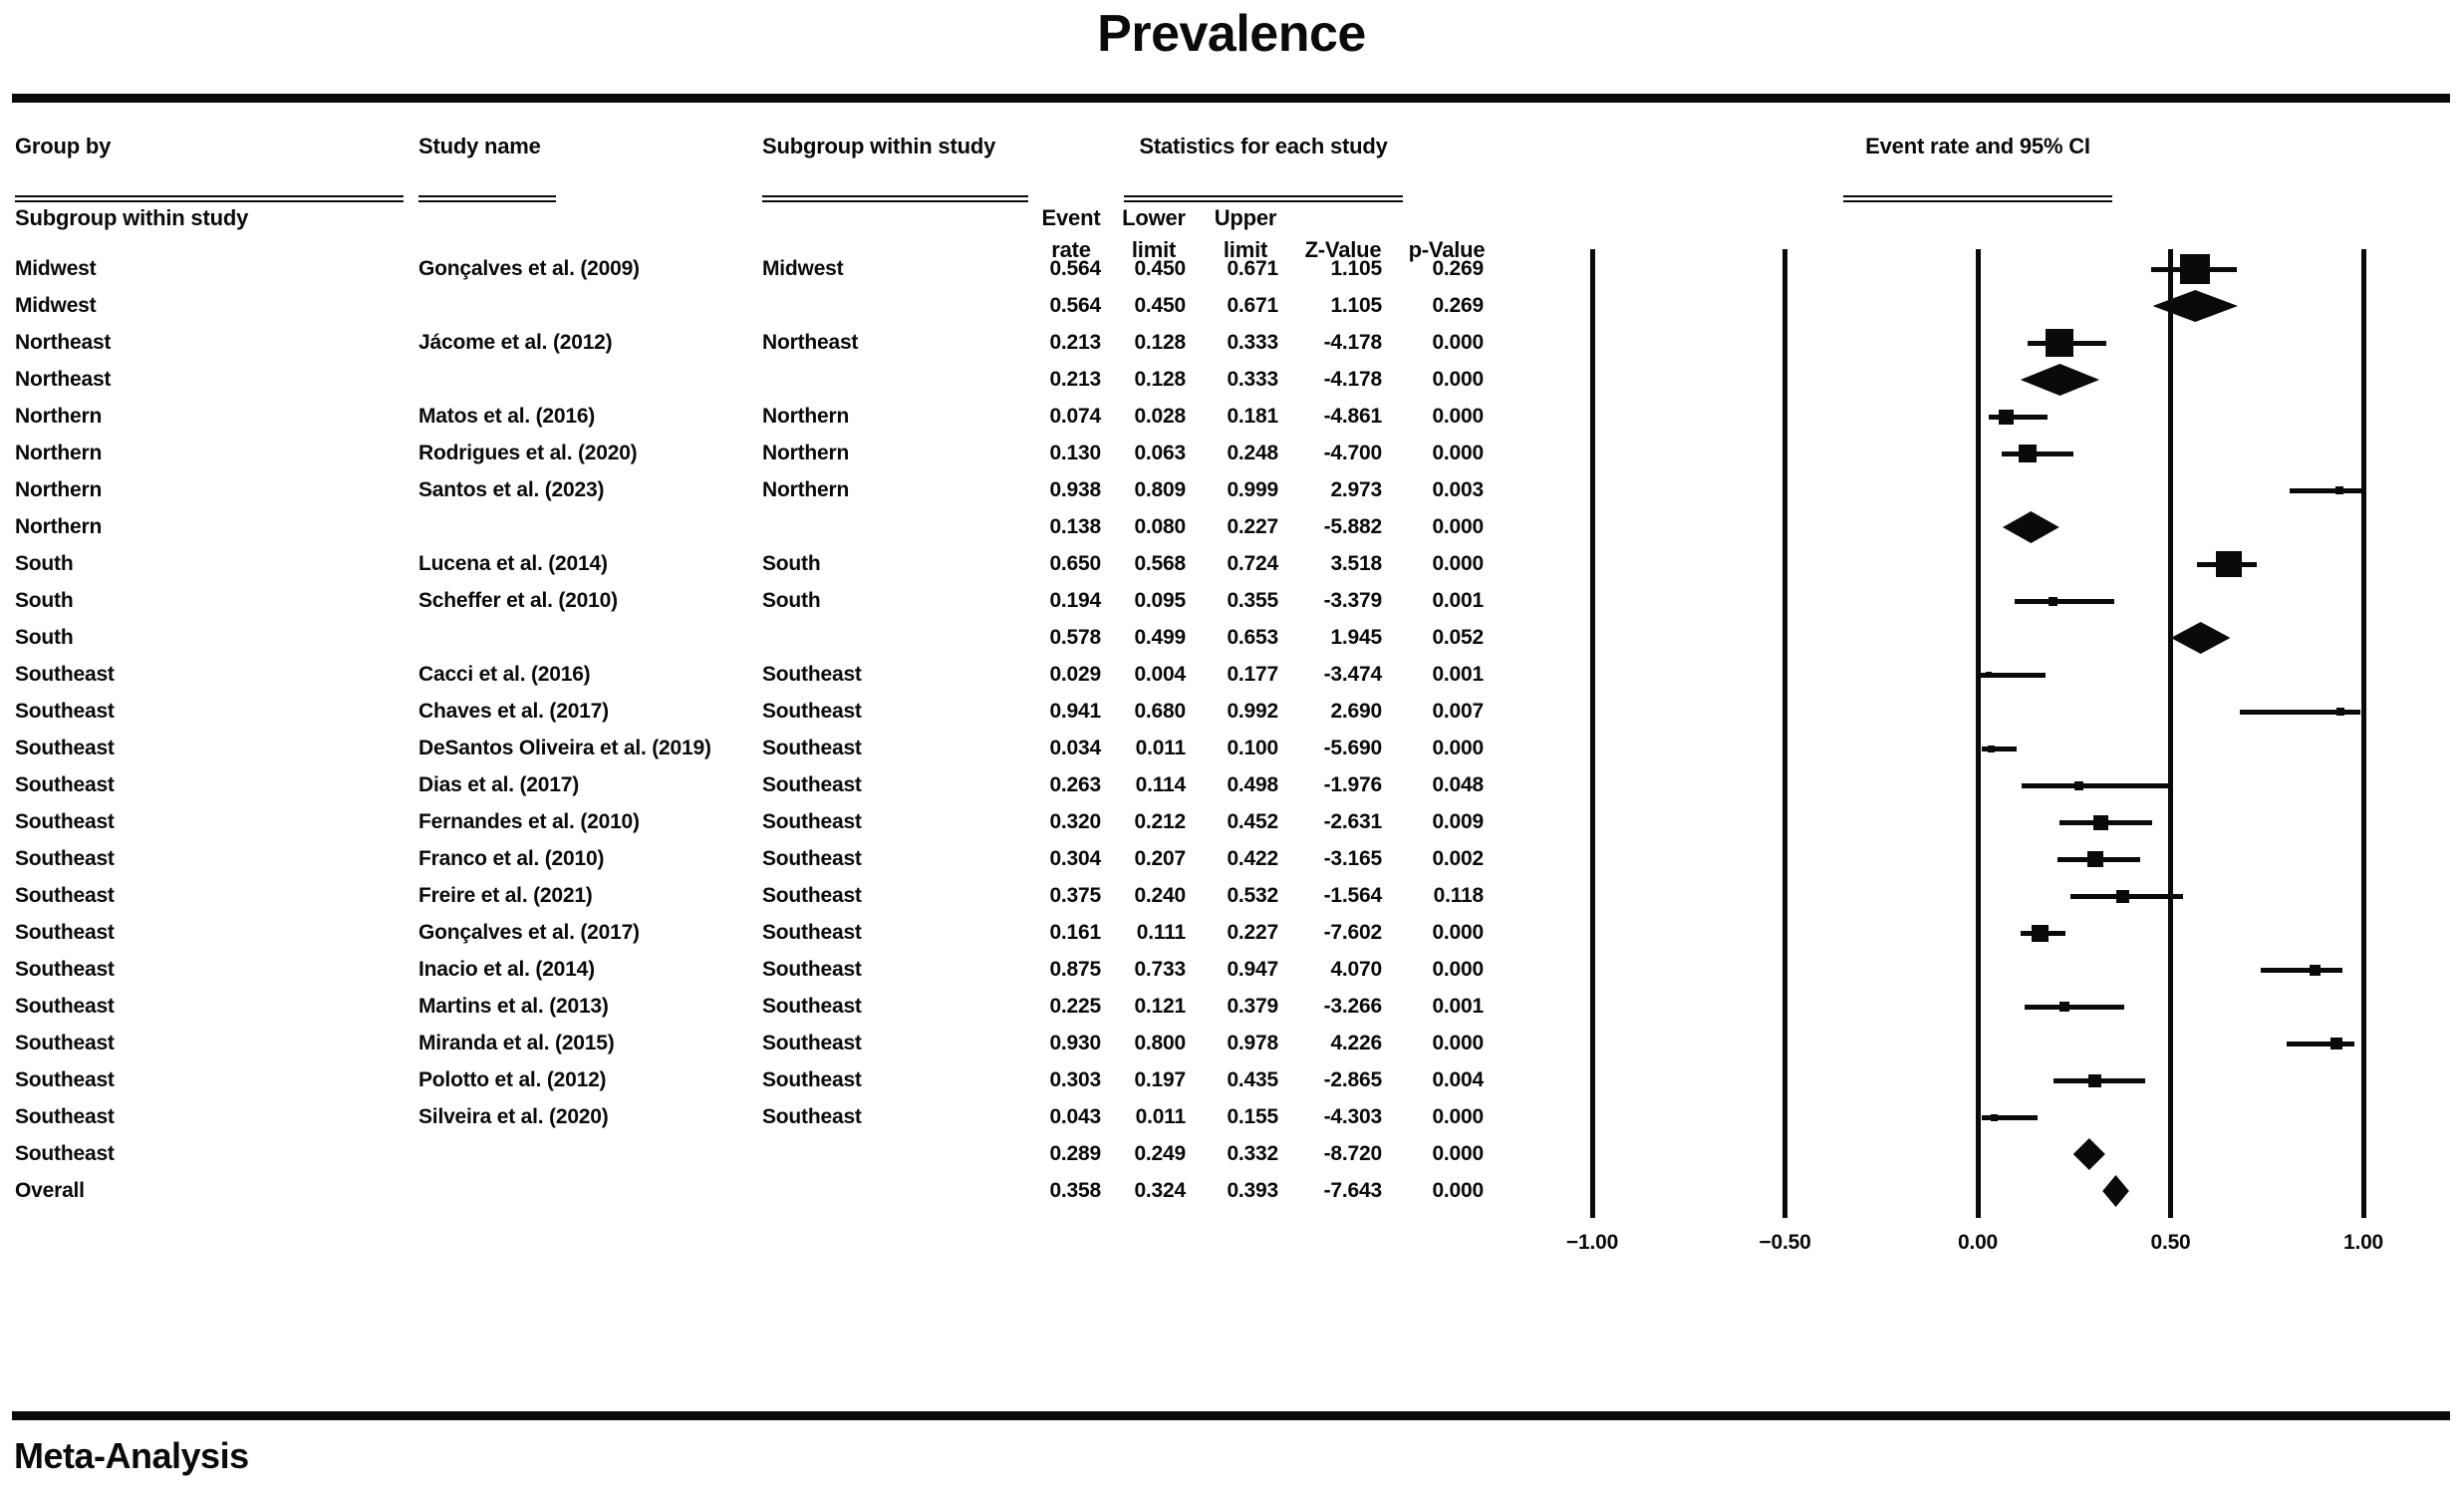 The height and width of the screenshot is (1498, 2464). Describe the element at coordinates (1353, 858) in the screenshot. I see `cell-z-value: -3.165` at that location.